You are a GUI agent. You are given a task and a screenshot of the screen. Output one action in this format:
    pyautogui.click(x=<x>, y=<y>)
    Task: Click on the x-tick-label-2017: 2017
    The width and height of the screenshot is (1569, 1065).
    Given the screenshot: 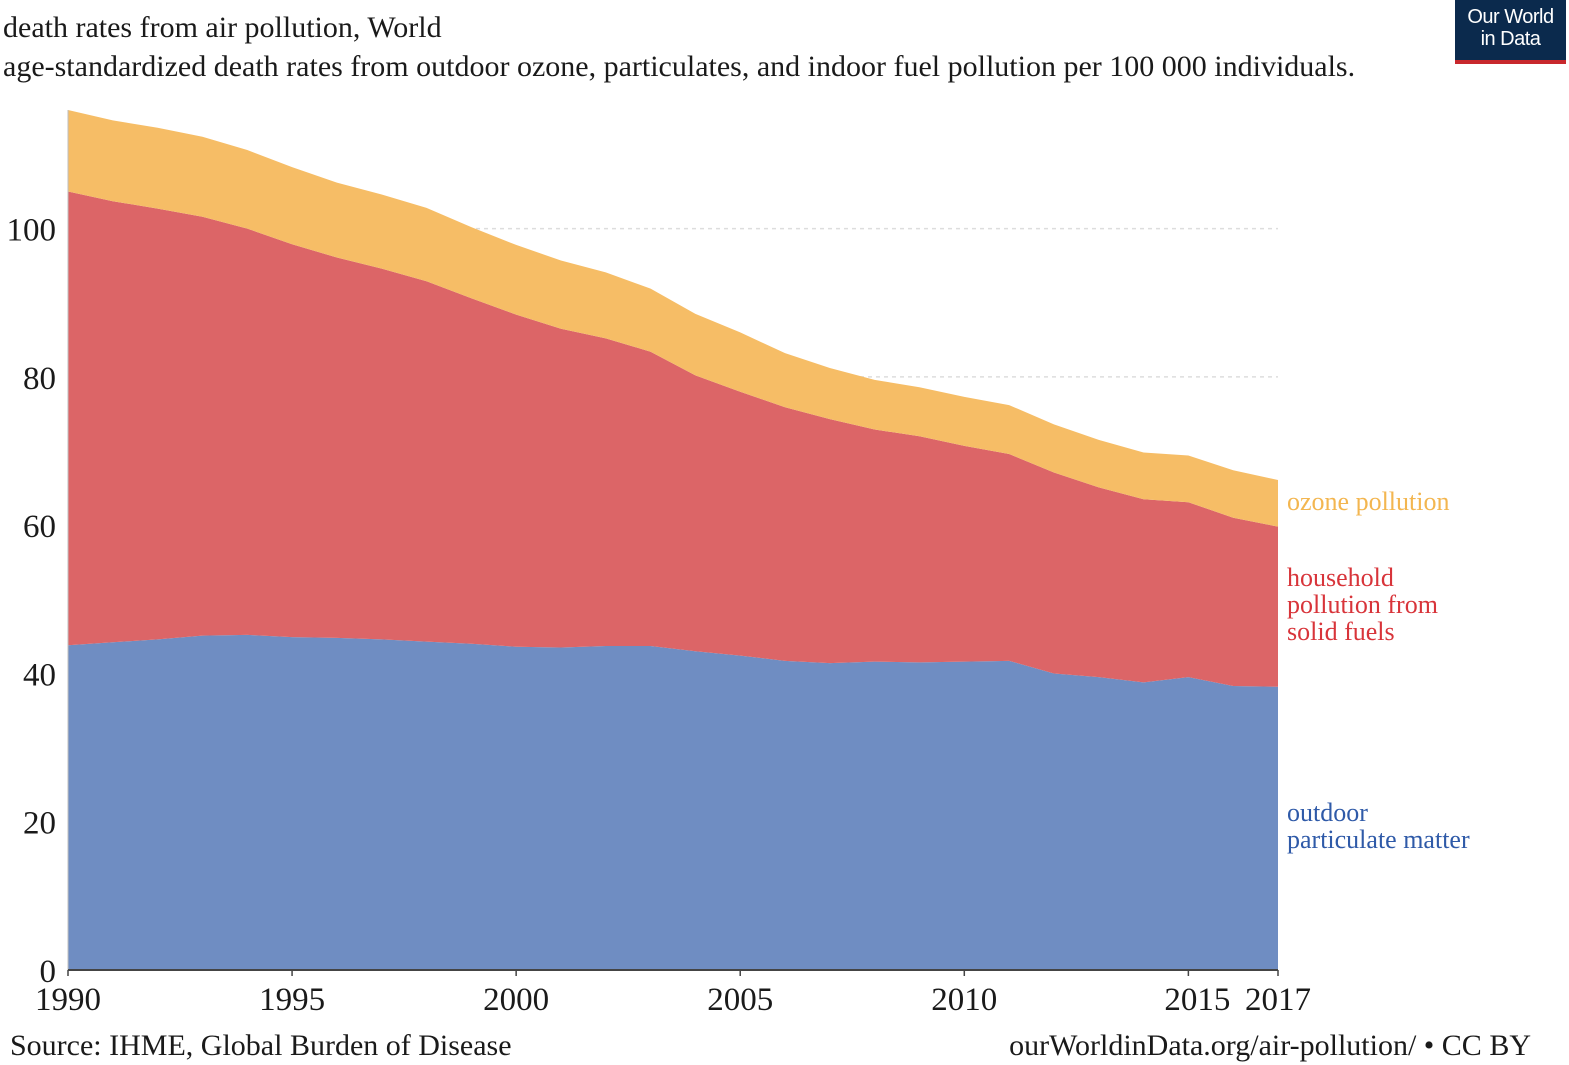 What is the action you would take?
    pyautogui.click(x=1278, y=1000)
    